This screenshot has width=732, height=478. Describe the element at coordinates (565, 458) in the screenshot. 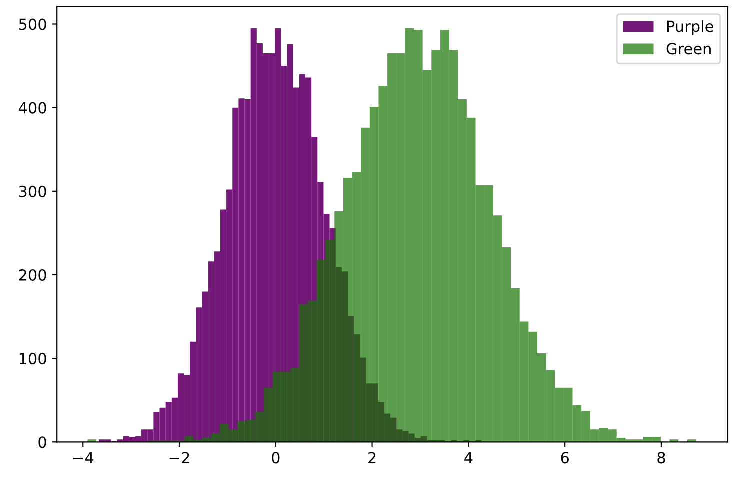

I see `x-tick-label: 6` at that location.